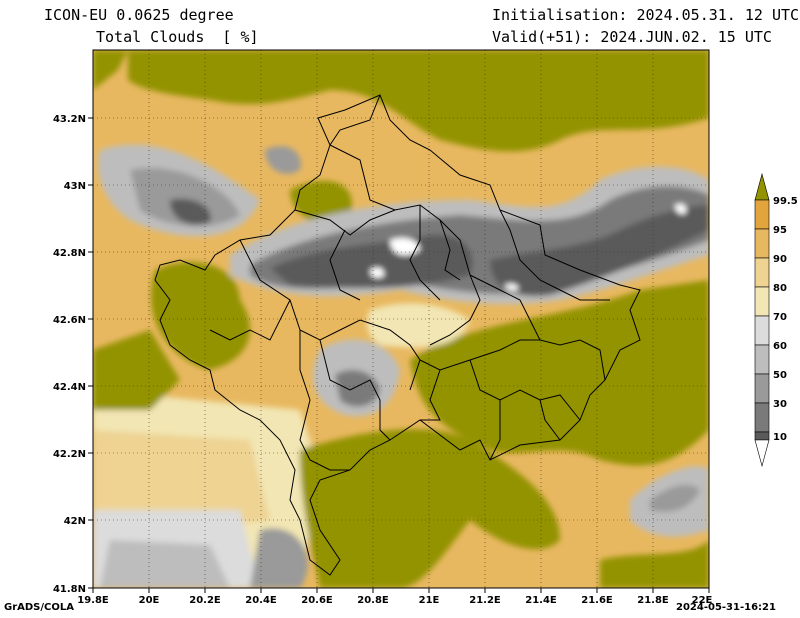  Describe the element at coordinates (780, 375) in the screenshot. I see `colorbar-label: 50` at that location.